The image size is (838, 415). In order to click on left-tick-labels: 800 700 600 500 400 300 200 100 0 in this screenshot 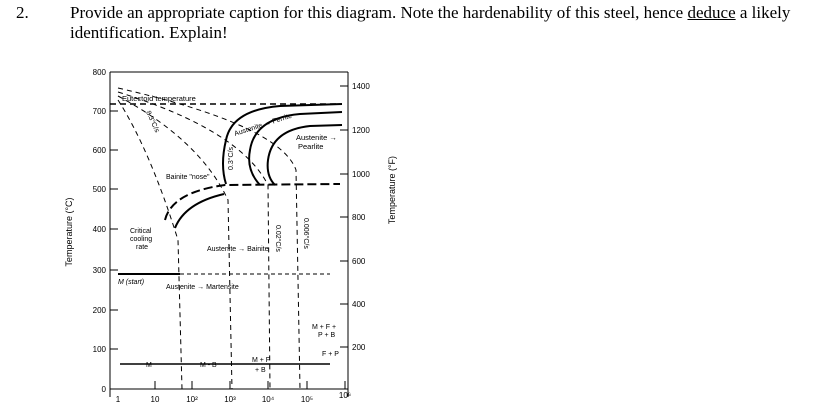, I will do `click(100, 231)`.